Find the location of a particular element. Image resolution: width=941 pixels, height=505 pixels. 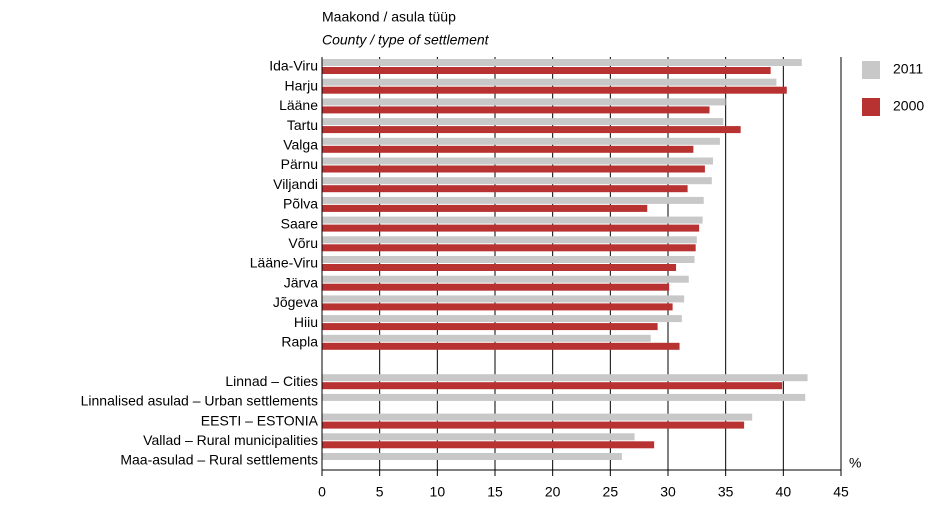

y-tick-label: Saare is located at coordinates (300, 223).